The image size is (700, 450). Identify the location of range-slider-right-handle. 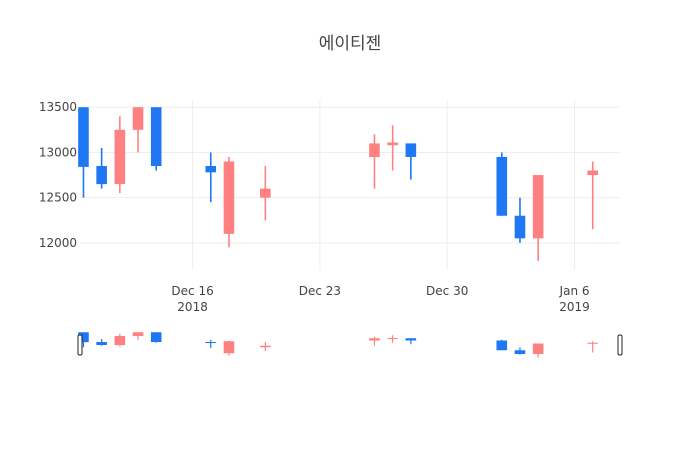
(620, 345).